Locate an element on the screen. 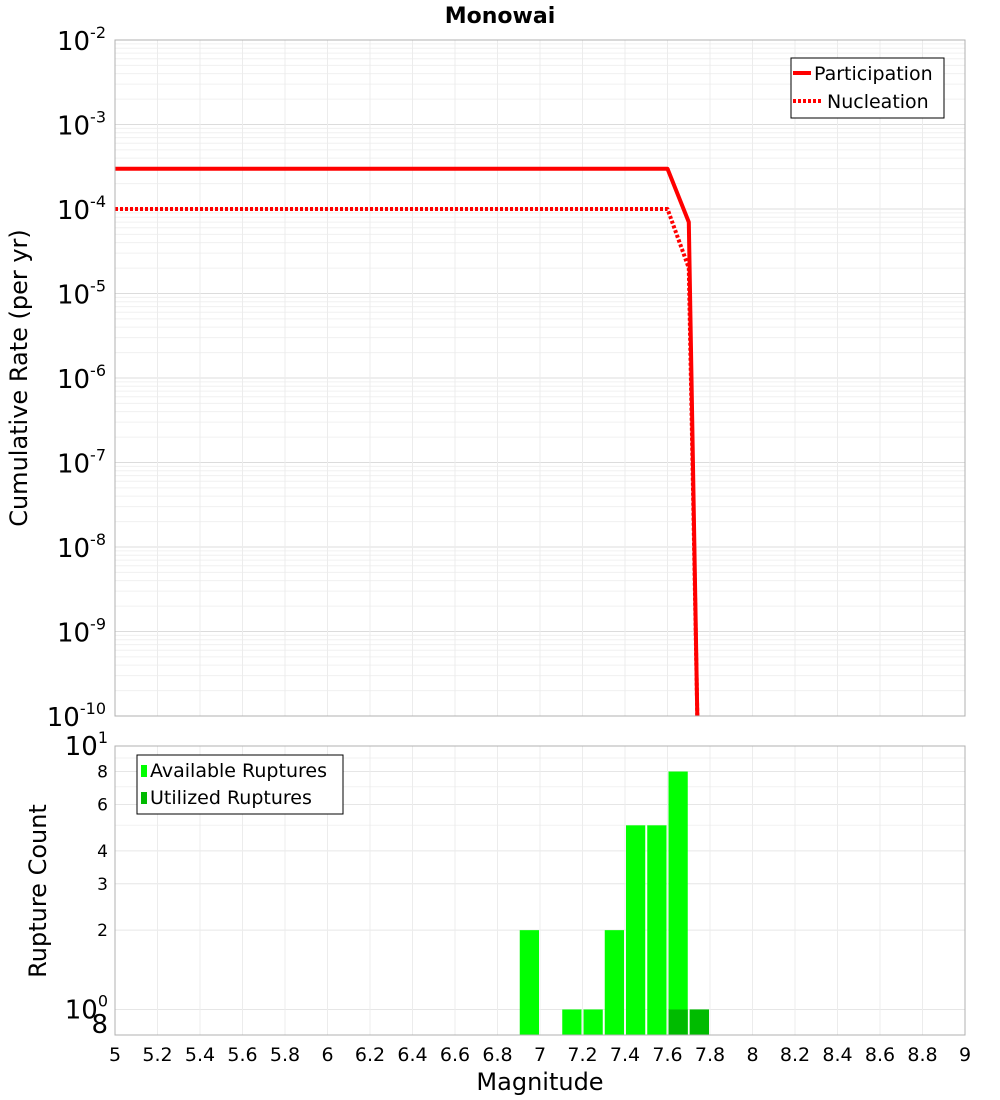  count-legend: Available Ruptures Utilized Ruptures is located at coordinates (240, 784).